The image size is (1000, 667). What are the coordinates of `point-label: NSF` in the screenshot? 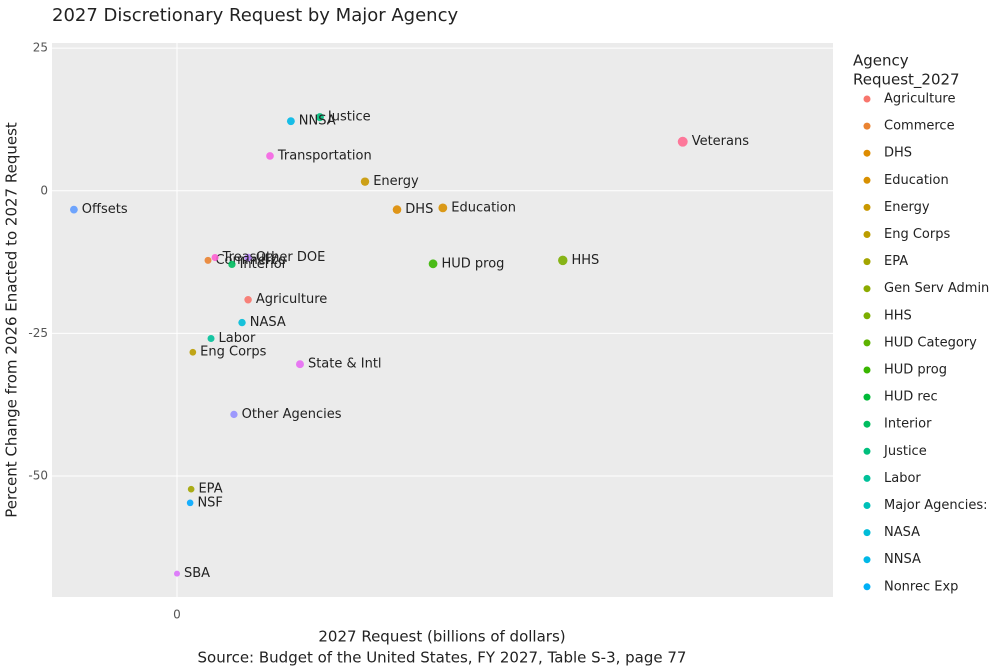 It's located at (209, 502).